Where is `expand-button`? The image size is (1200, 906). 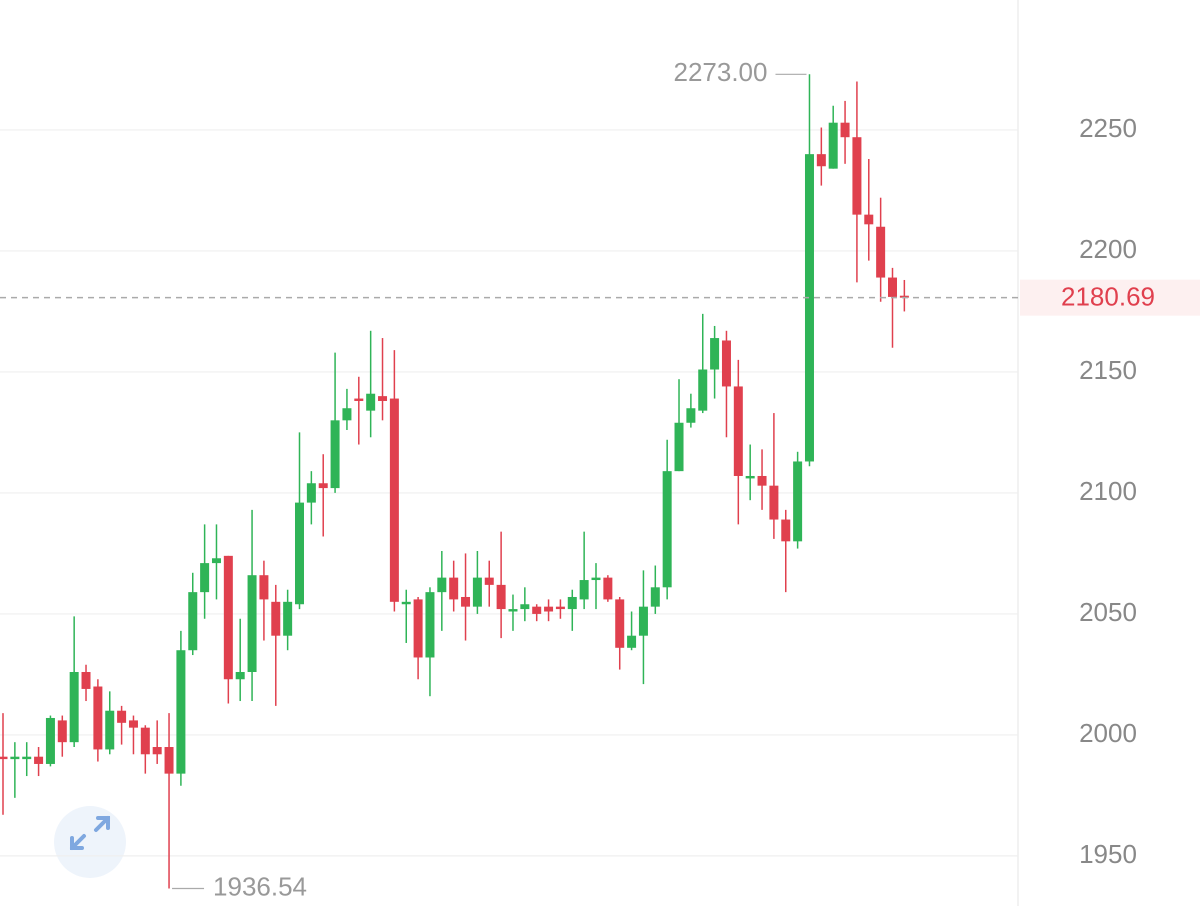 expand-button is located at coordinates (90, 842).